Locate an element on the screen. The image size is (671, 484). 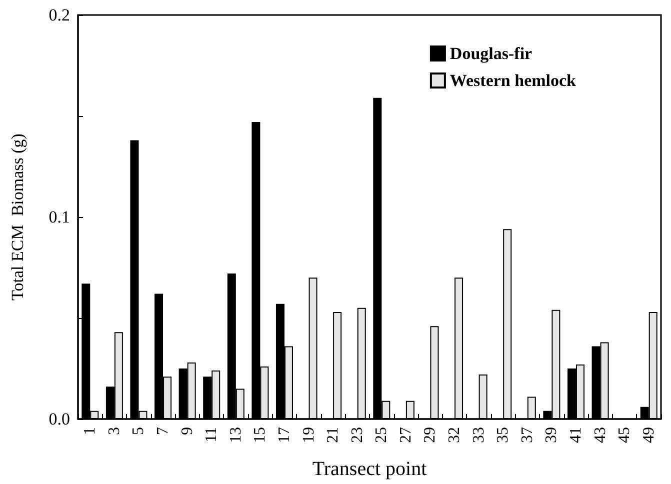
x-tick-label: 29 is located at coordinates (430, 435).